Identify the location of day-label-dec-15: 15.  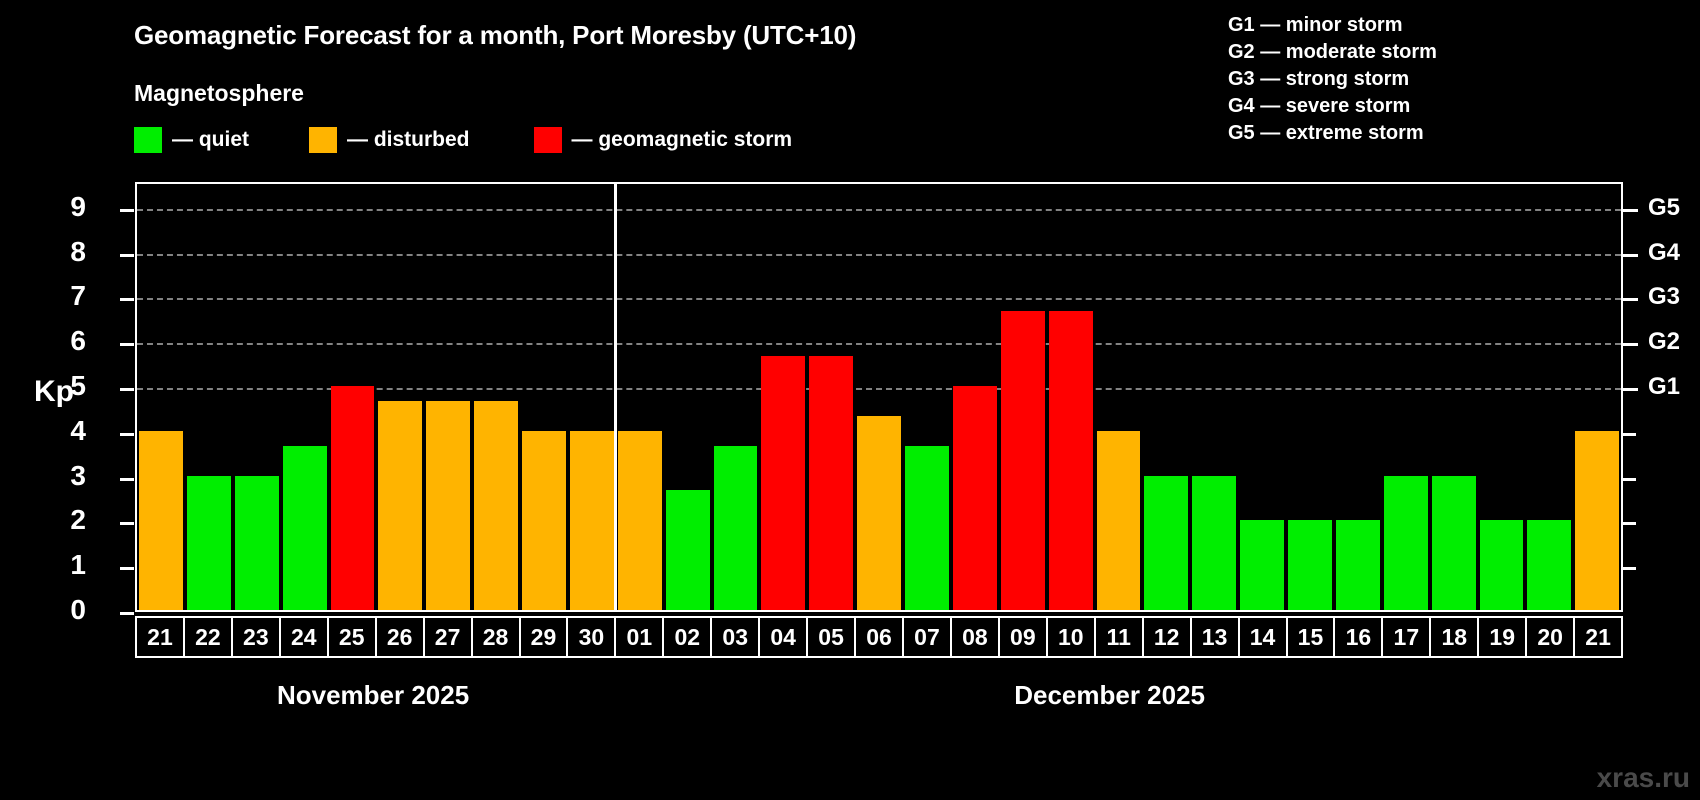
(1312, 637).